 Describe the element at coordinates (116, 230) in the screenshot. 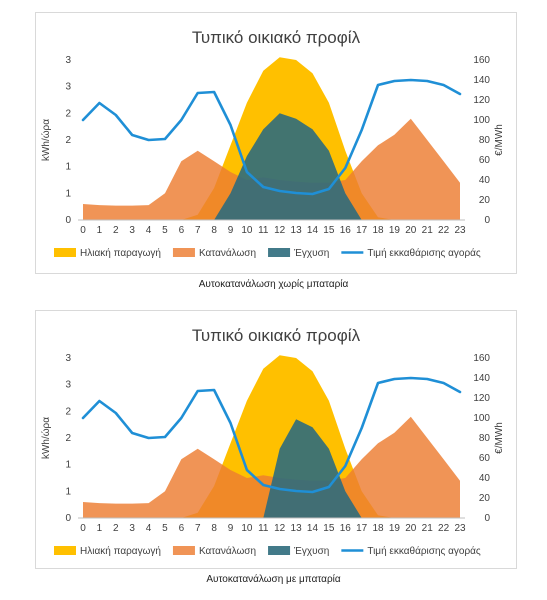

I see `x-tick-label: 2` at that location.